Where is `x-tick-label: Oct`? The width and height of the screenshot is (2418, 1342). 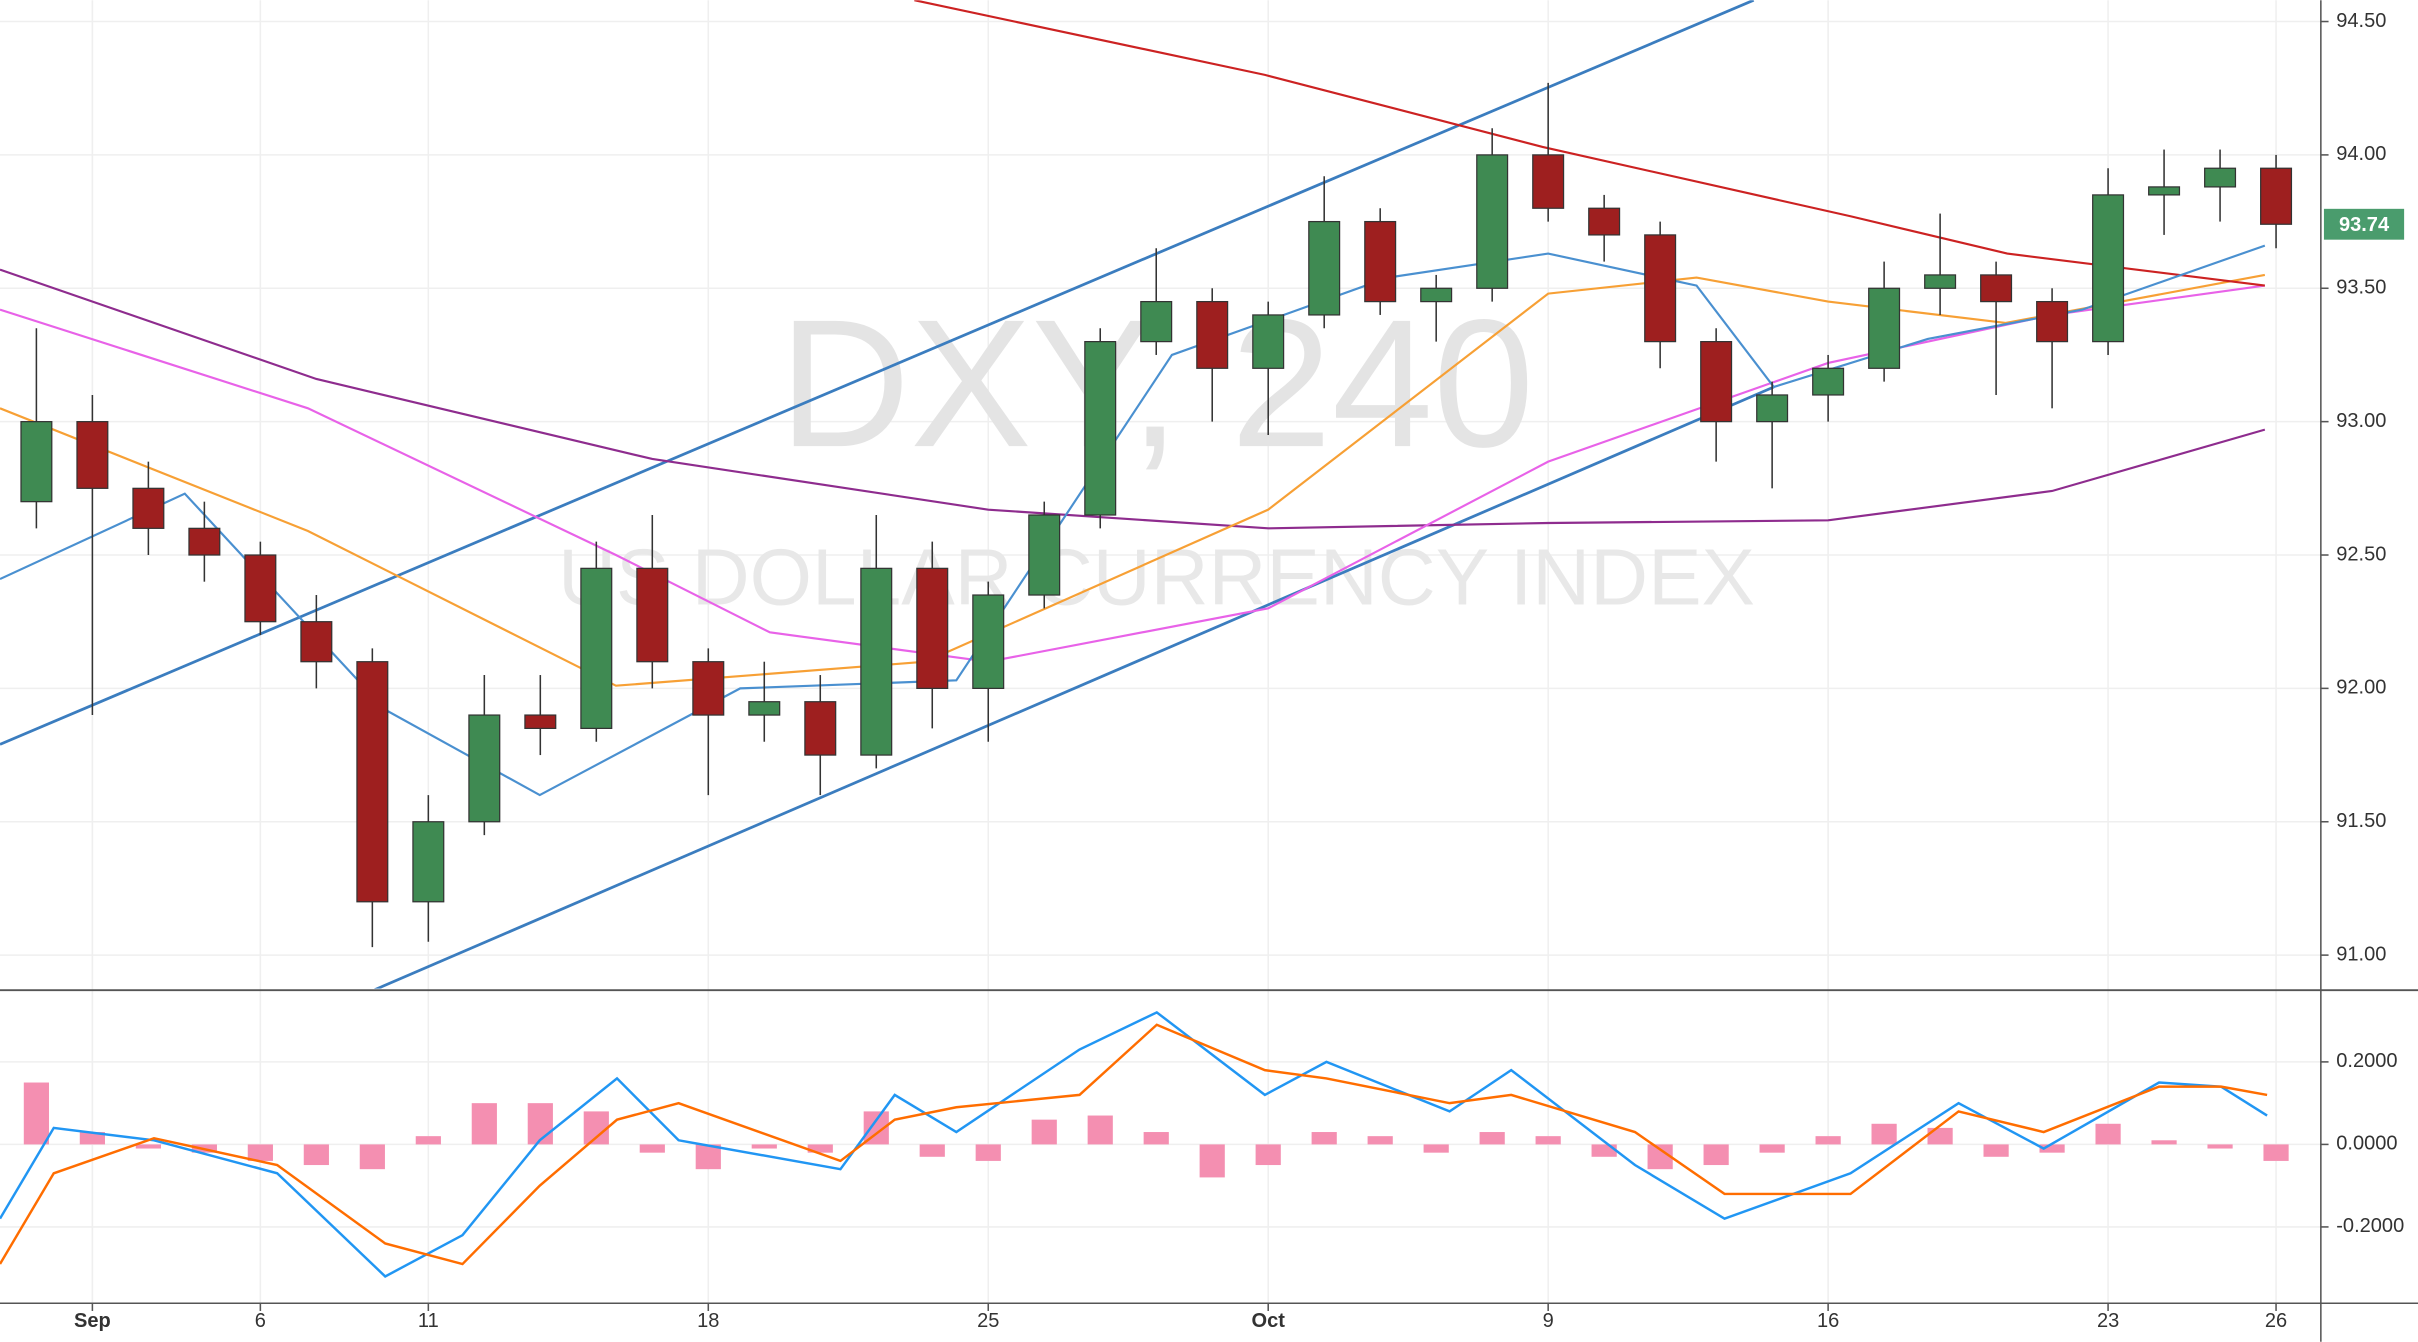
x-tick-label: Oct is located at coordinates (1269, 1321).